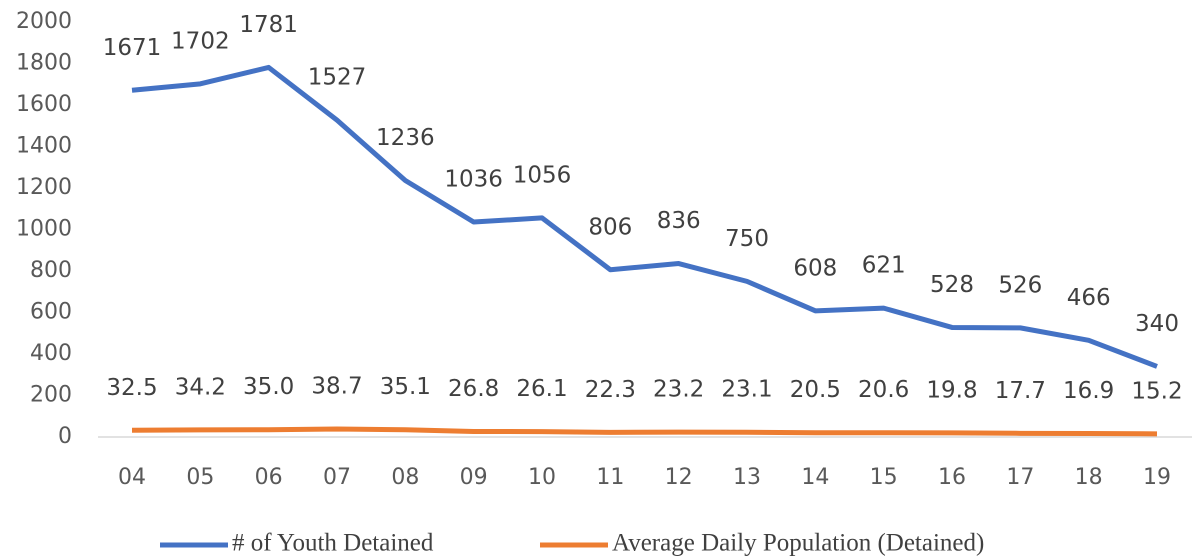 The height and width of the screenshot is (560, 1204). Describe the element at coordinates (541, 389) in the screenshot. I see `data-label: 26.1` at that location.